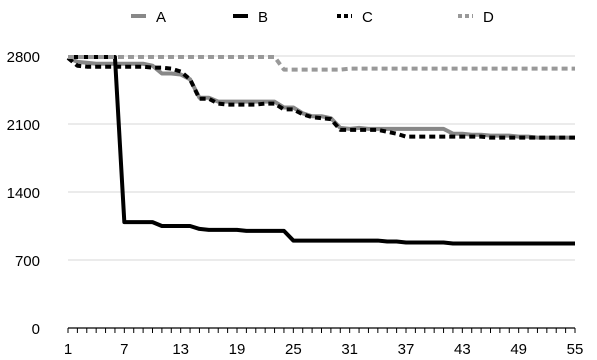 Image resolution: width=597 pixels, height=360 pixels. What do you see at coordinates (518, 349) in the screenshot?
I see `x-tick-label: 49` at bounding box center [518, 349].